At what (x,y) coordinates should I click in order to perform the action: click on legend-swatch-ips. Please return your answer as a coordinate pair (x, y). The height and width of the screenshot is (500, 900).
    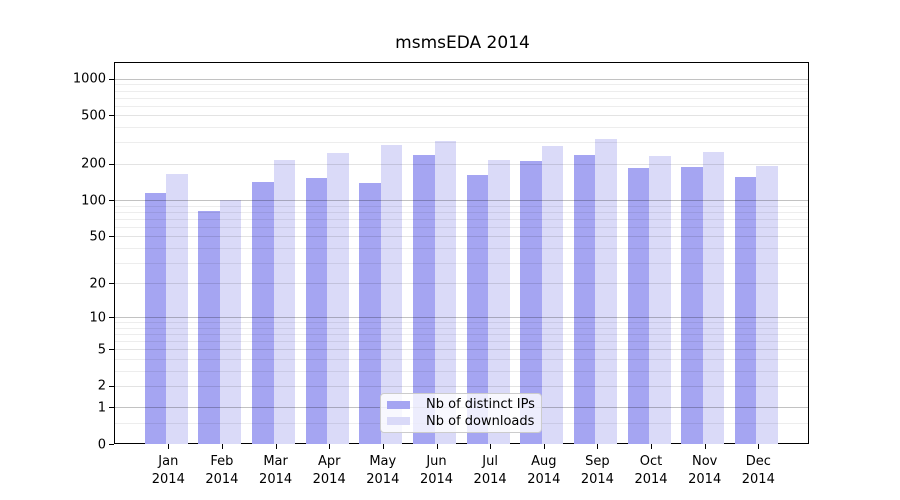
    Looking at the image, I should click on (398, 404).